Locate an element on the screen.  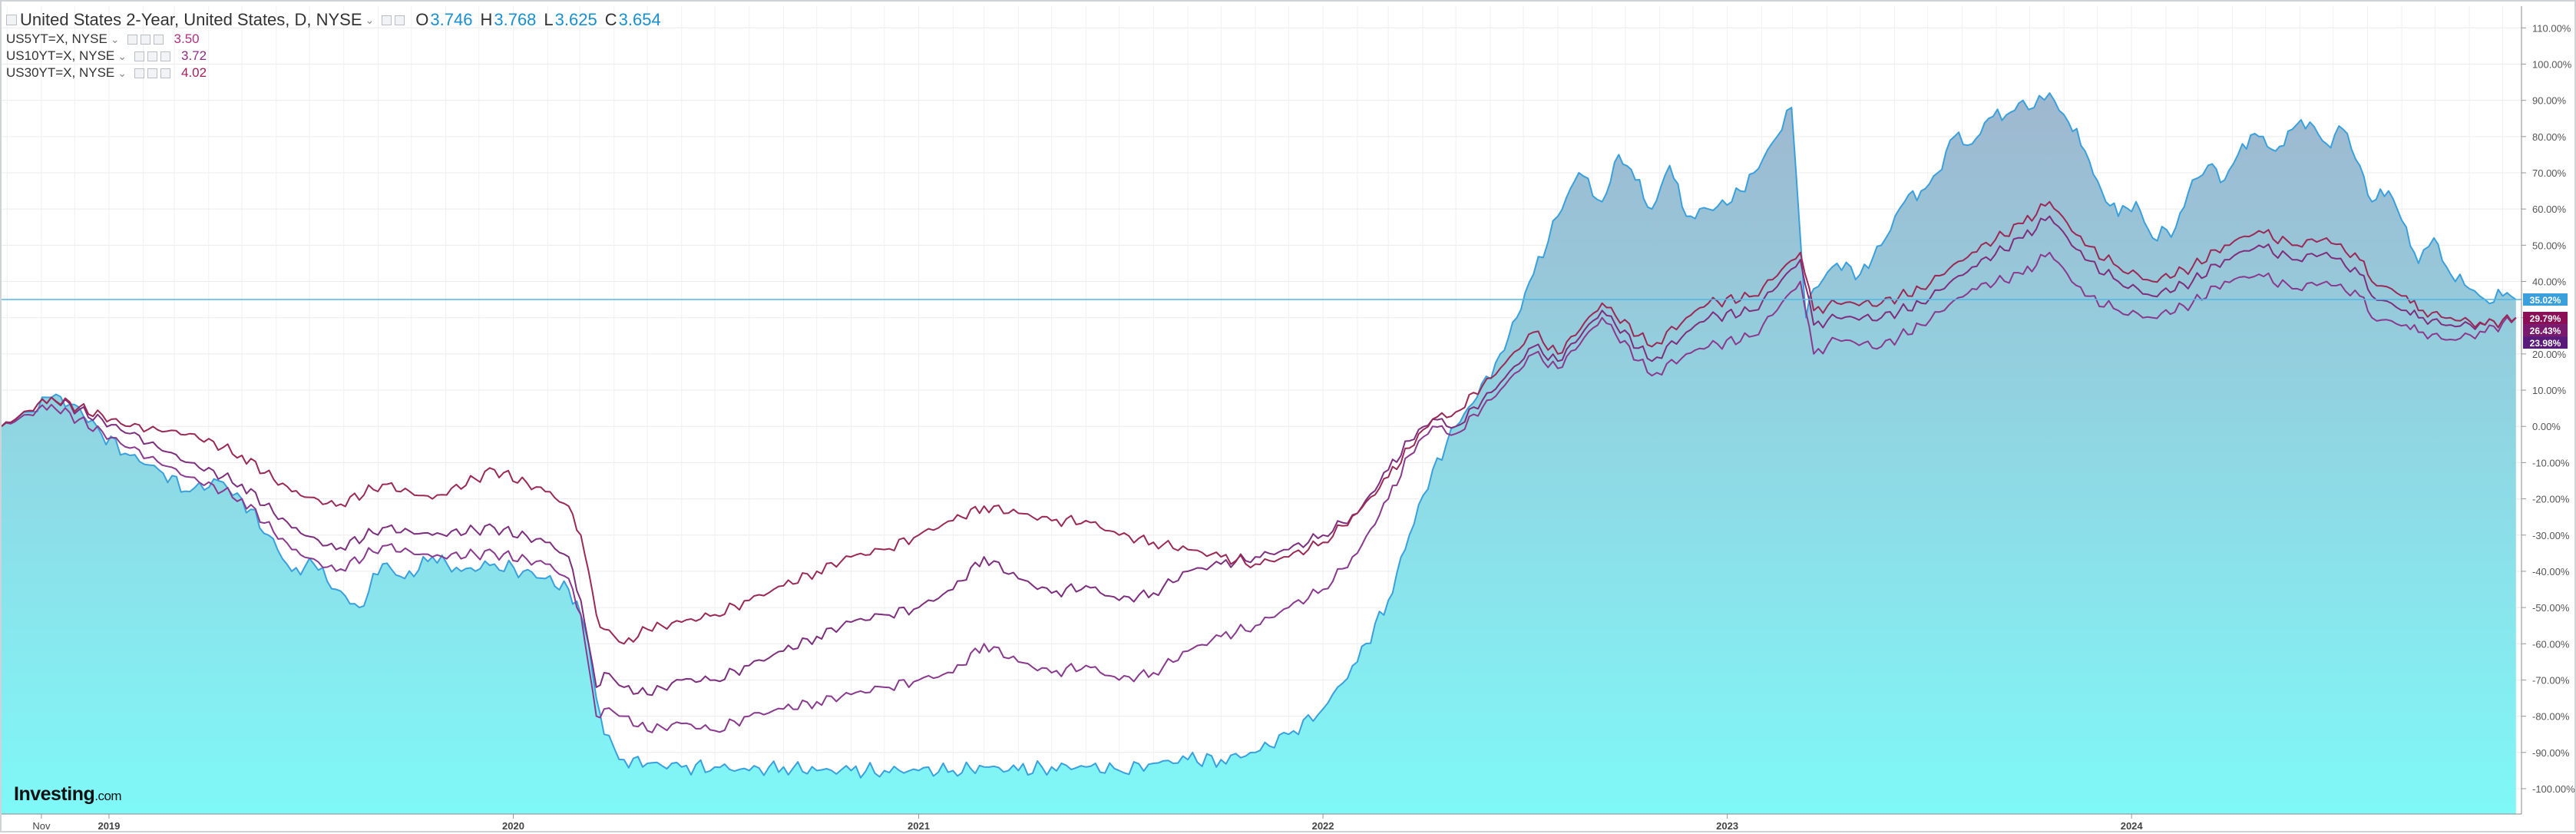
x-tick-label: 2023 is located at coordinates (1727, 826).